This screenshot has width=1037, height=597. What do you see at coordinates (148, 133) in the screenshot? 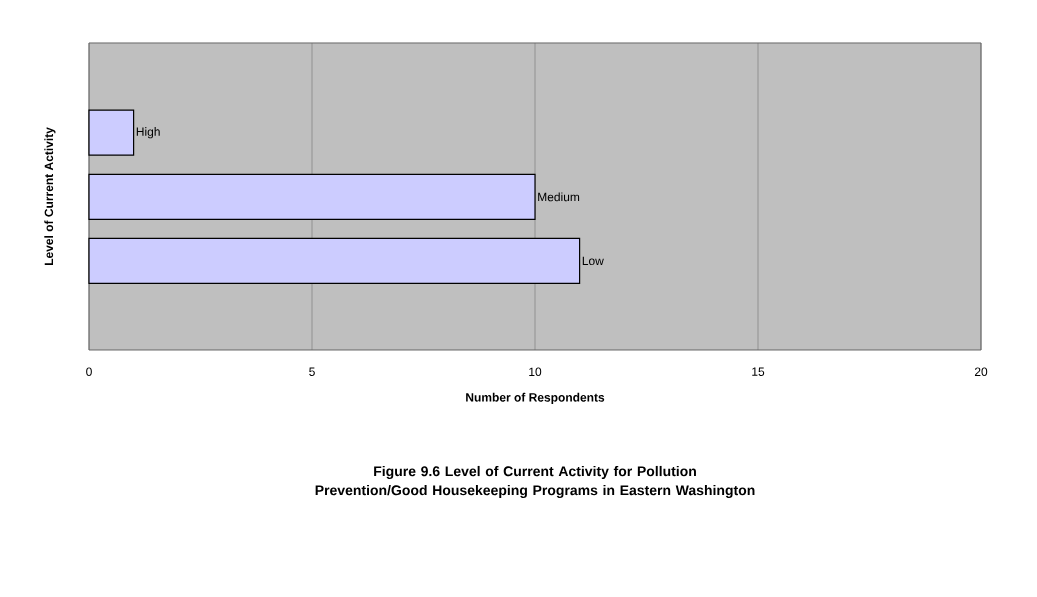
I see `y-tick-label: High` at bounding box center [148, 133].